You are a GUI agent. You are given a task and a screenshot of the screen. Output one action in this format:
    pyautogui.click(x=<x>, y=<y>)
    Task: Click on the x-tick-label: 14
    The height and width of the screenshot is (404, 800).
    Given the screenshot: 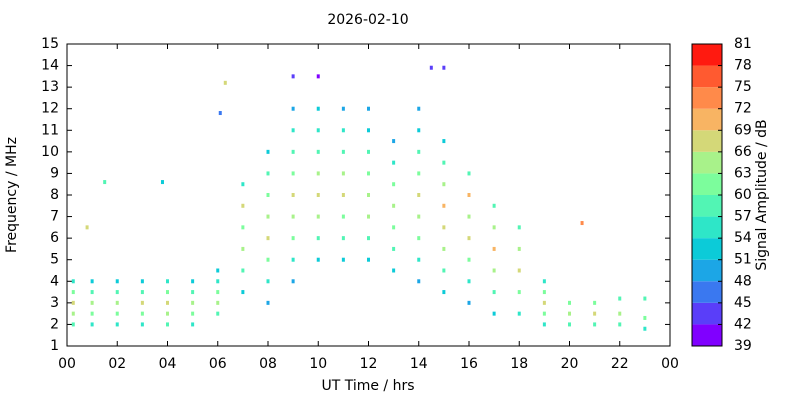 What is the action you would take?
    pyautogui.click(x=419, y=364)
    